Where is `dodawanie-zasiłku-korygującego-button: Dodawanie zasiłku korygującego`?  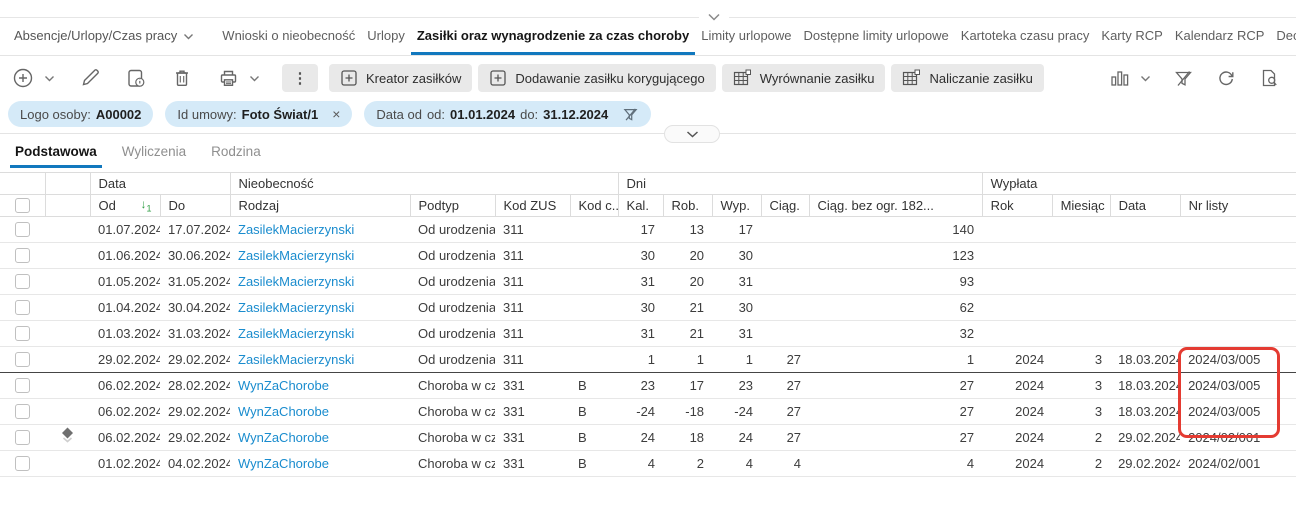 dodawanie-zasiłku-korygującego-button: Dodawanie zasiłku korygującego is located at coordinates (597, 78).